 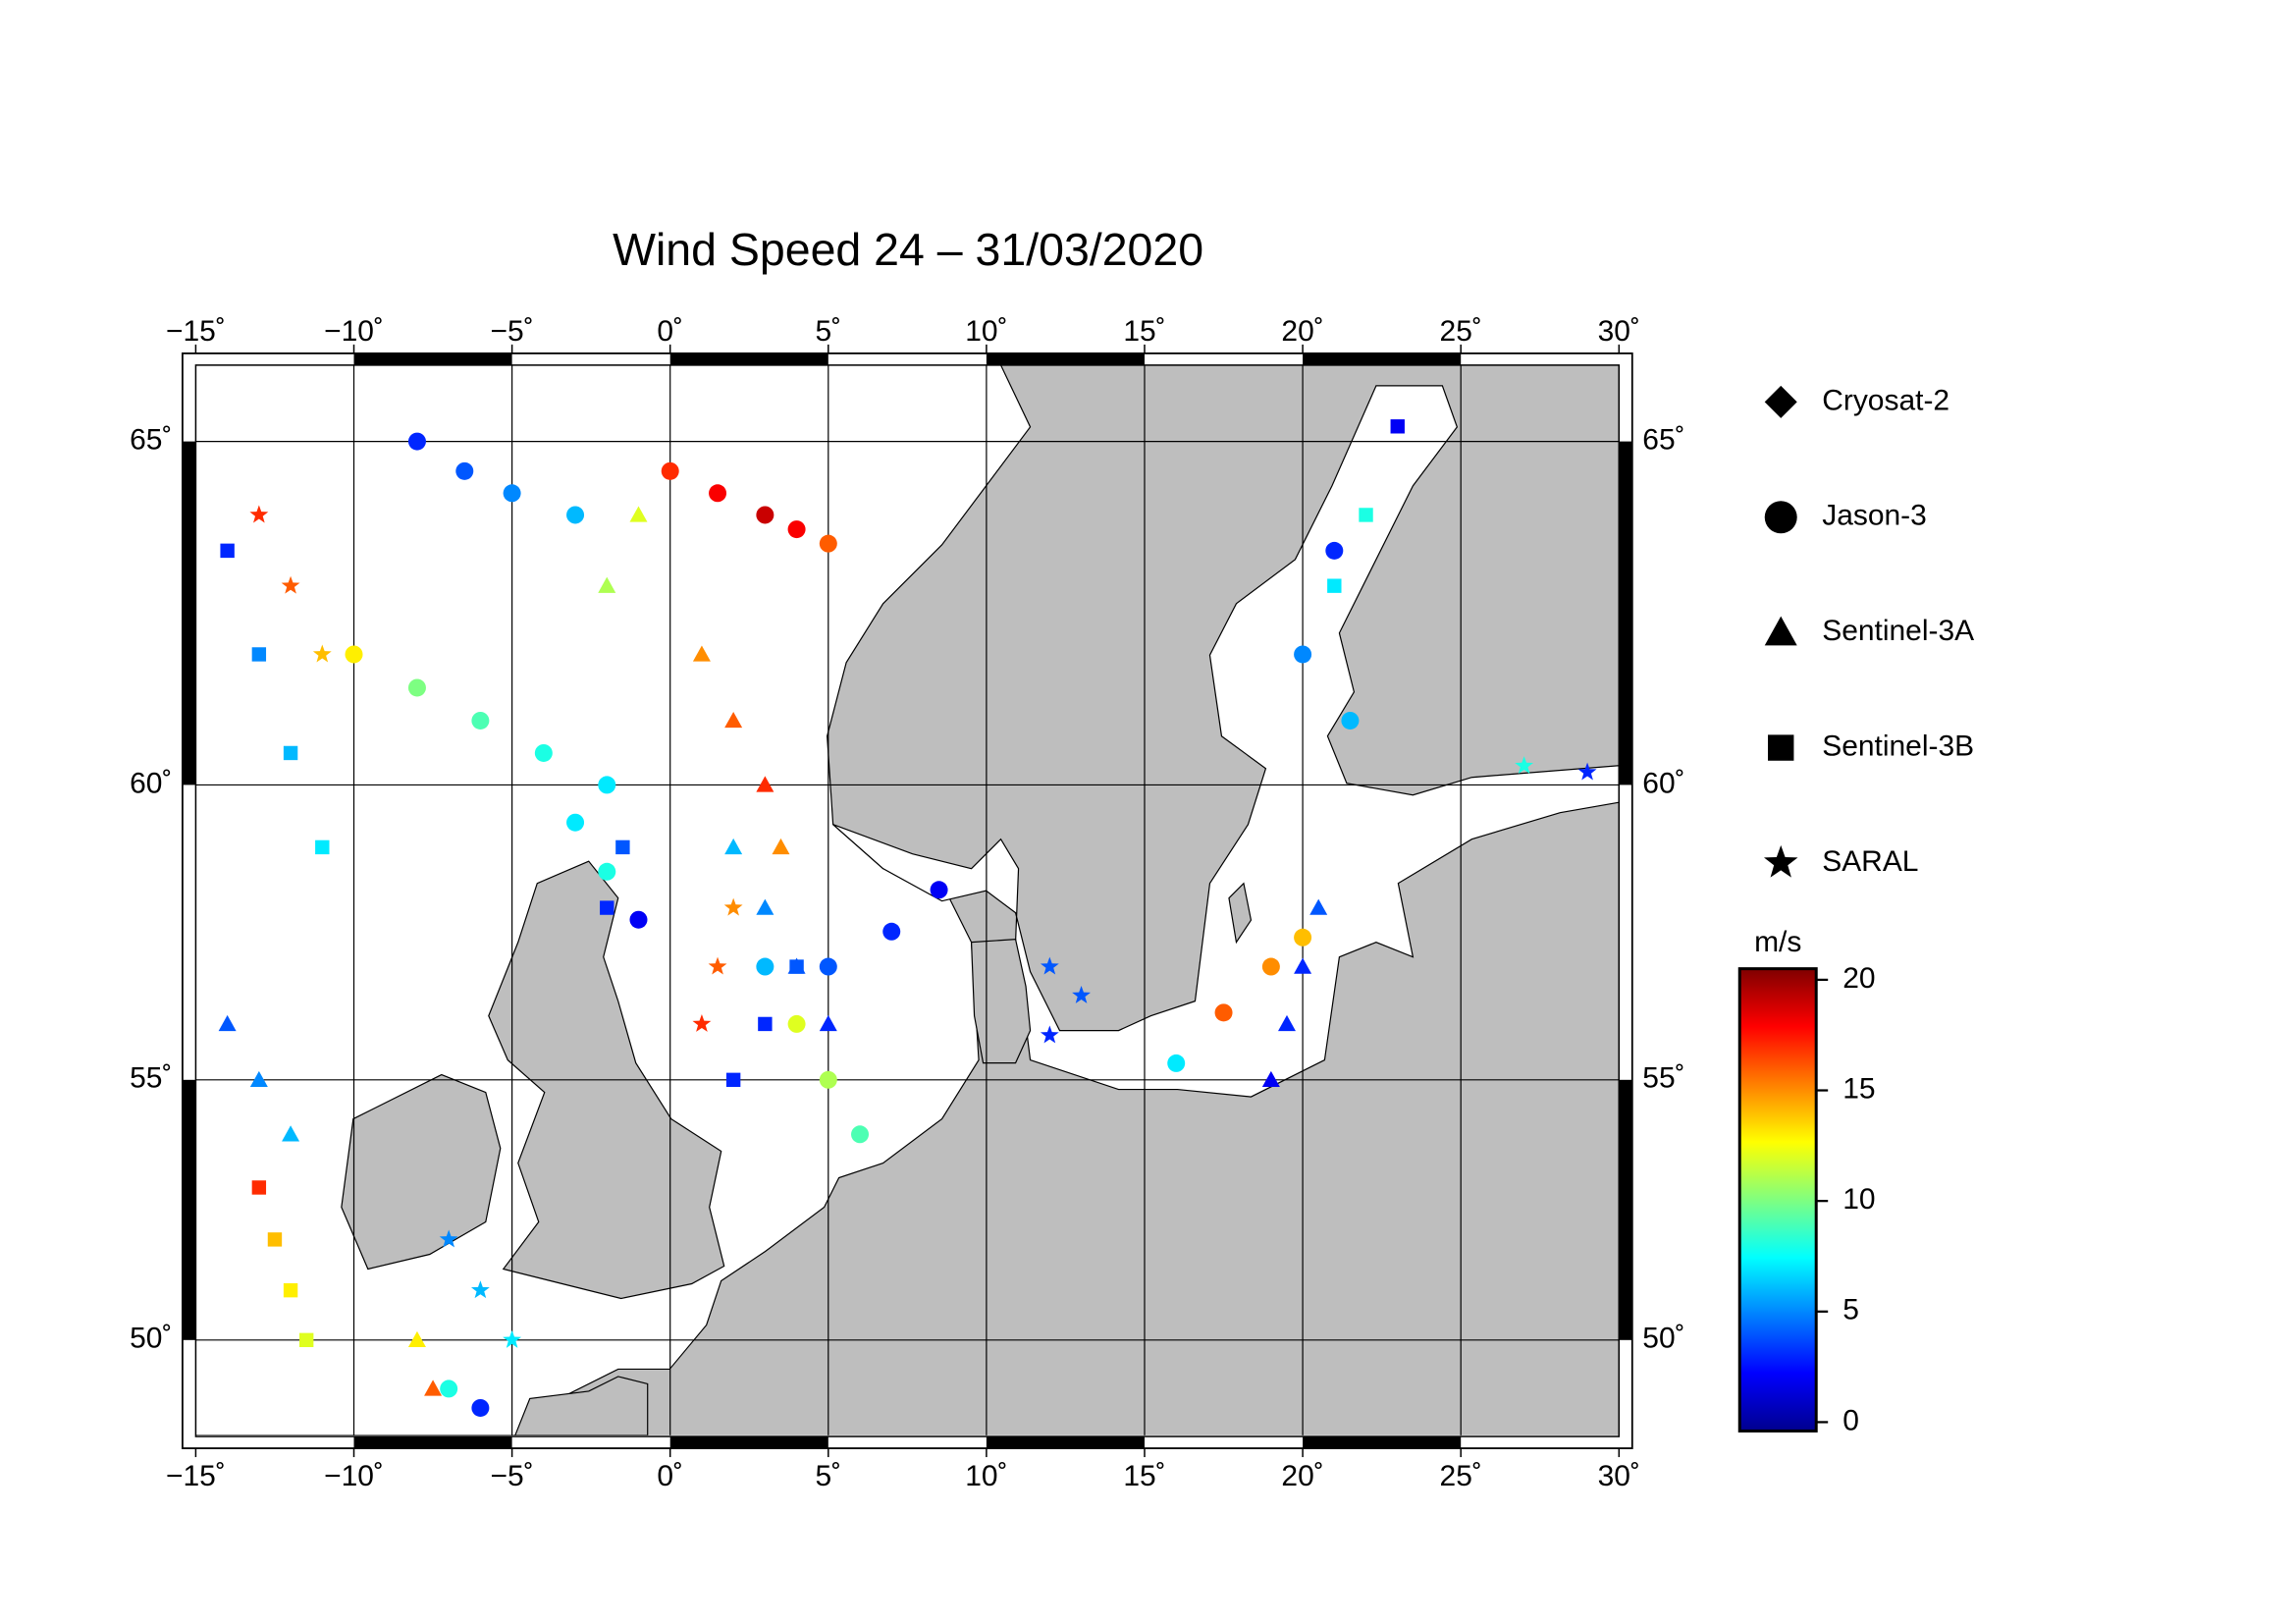 What do you see at coordinates (422, 1172) in the screenshot?
I see `ireland` at bounding box center [422, 1172].